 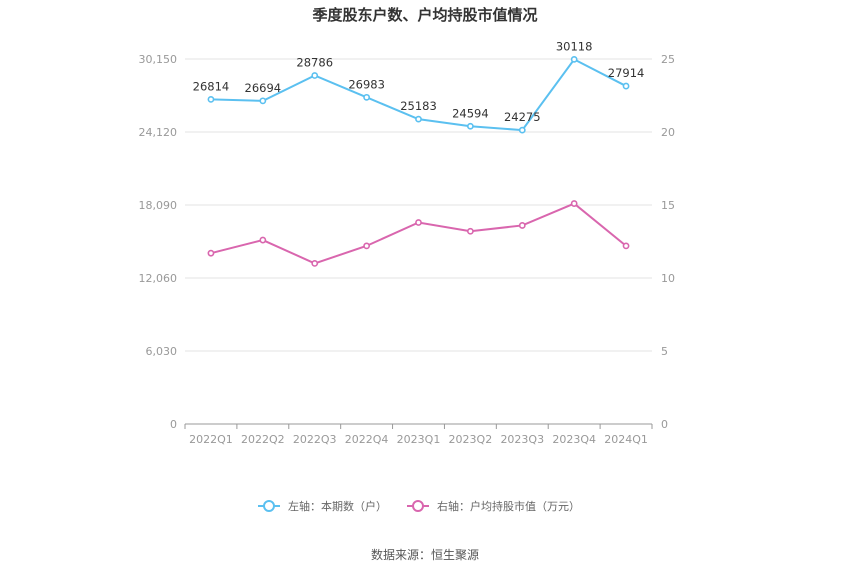 I want to click on data-label: 26983, so click(x=366, y=84).